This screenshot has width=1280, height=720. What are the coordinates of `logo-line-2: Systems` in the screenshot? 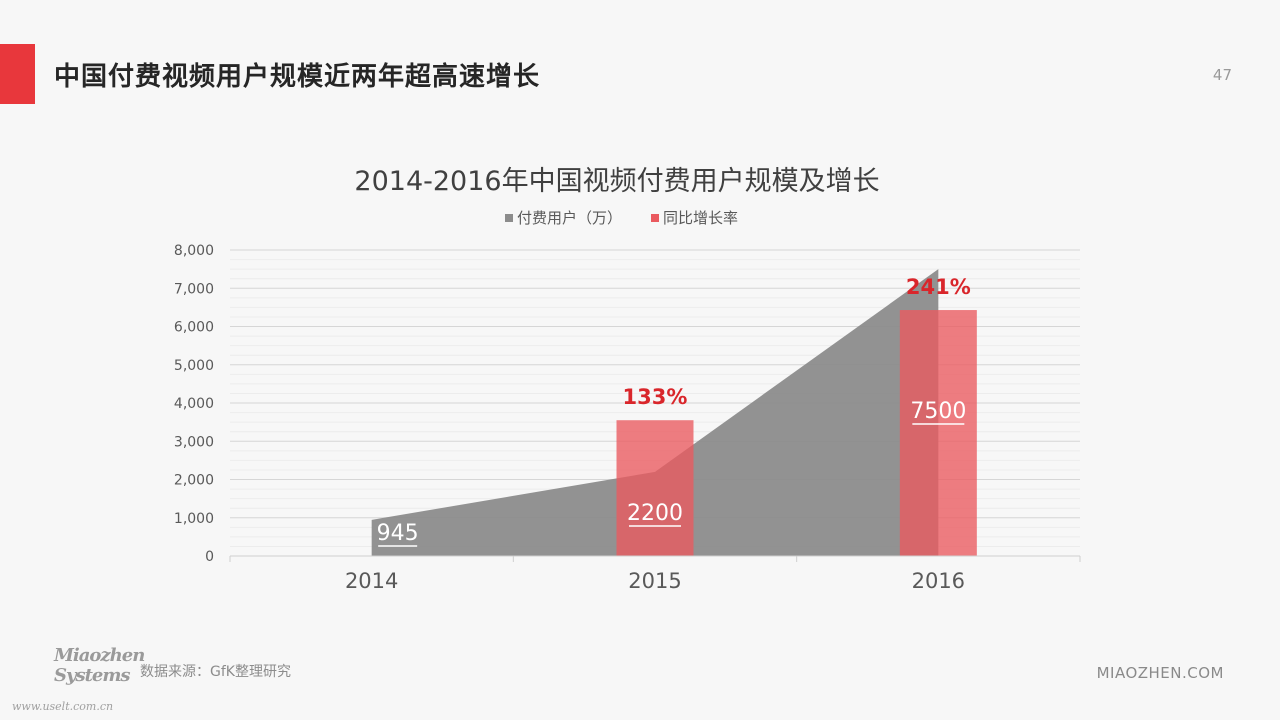 It's located at (92, 675).